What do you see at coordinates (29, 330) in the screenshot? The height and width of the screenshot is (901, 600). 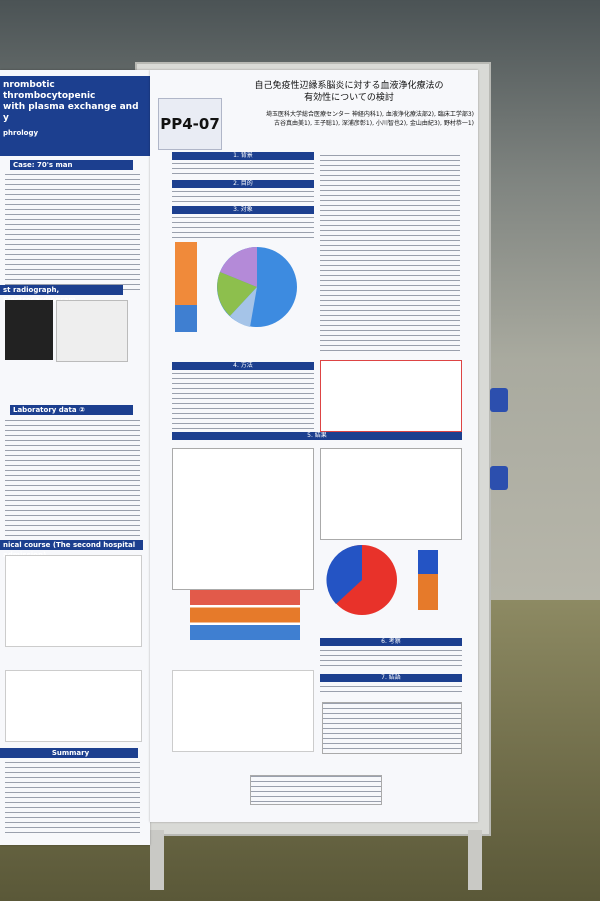 I see `xray-image` at bounding box center [29, 330].